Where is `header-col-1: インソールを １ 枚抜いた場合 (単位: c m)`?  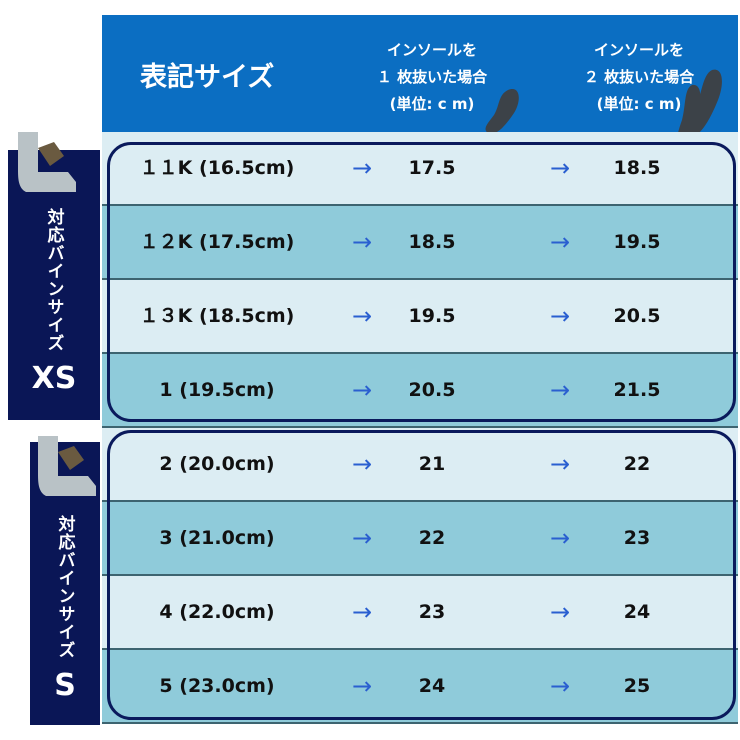 header-col-1: インソールを １ 枚抜いた場合 (単位: c m) is located at coordinates (432, 77).